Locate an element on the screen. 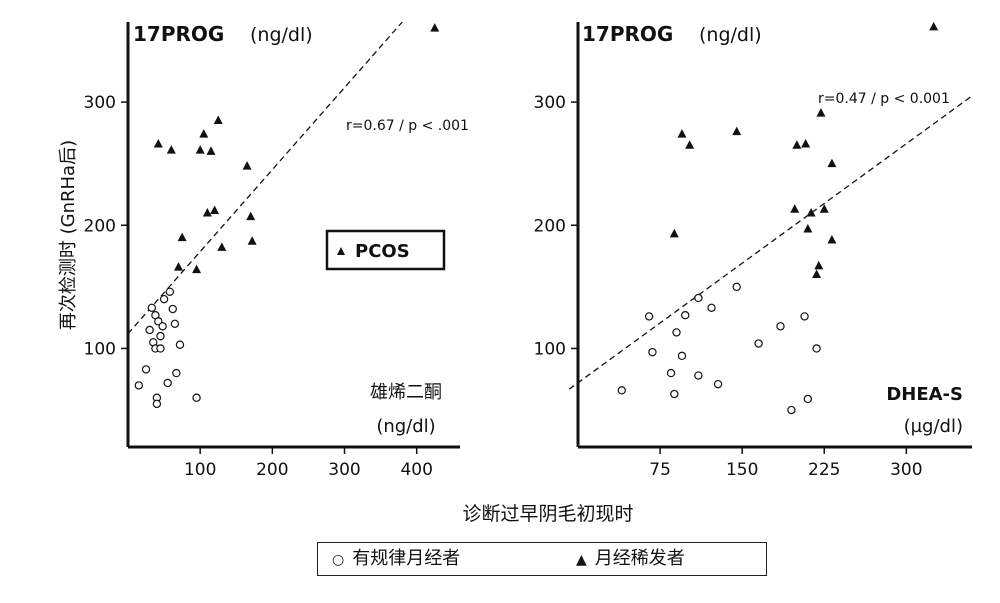 Image resolution: width=1000 pixels, height=603 pixels. open-circle-icon: ○ is located at coordinates (338, 560).